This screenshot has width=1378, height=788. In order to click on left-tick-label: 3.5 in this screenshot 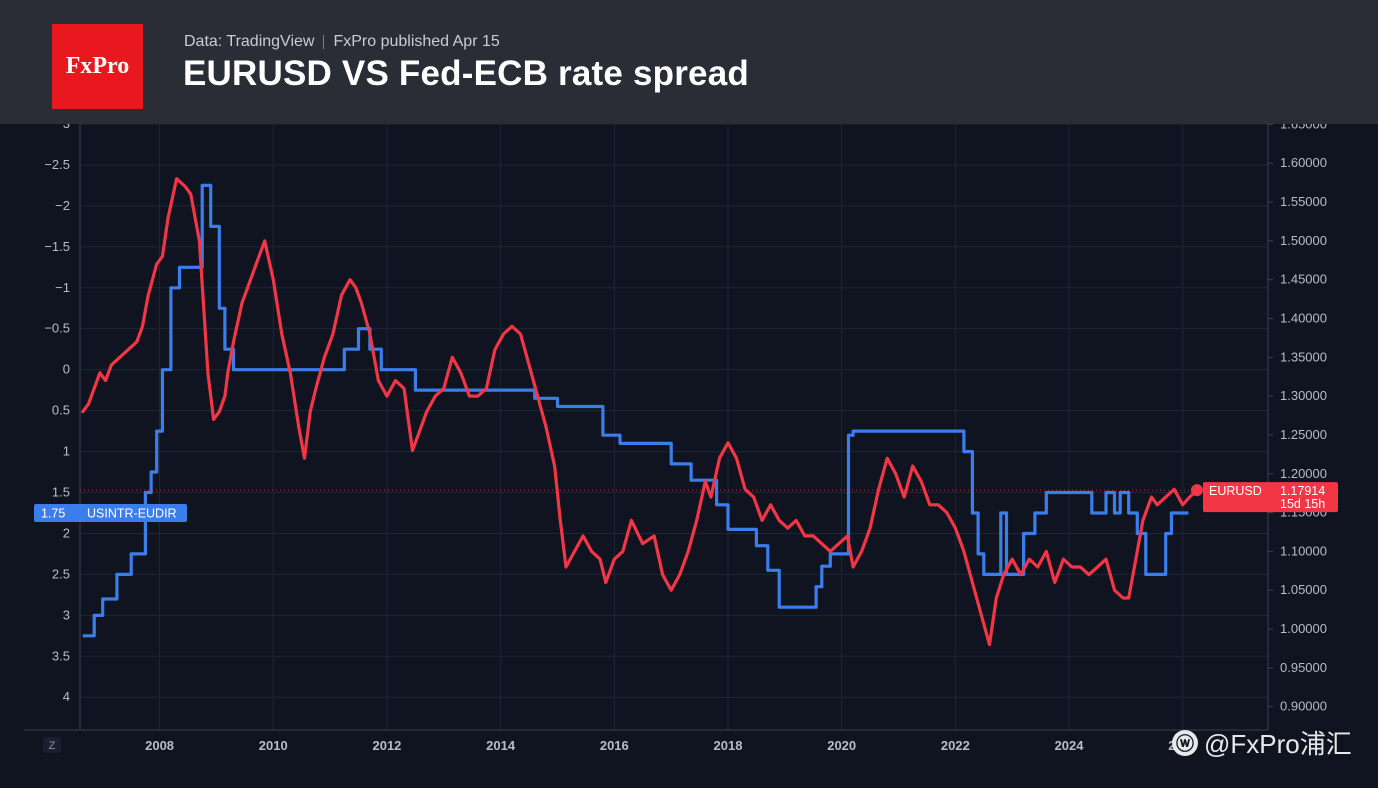, I will do `click(61, 655)`.